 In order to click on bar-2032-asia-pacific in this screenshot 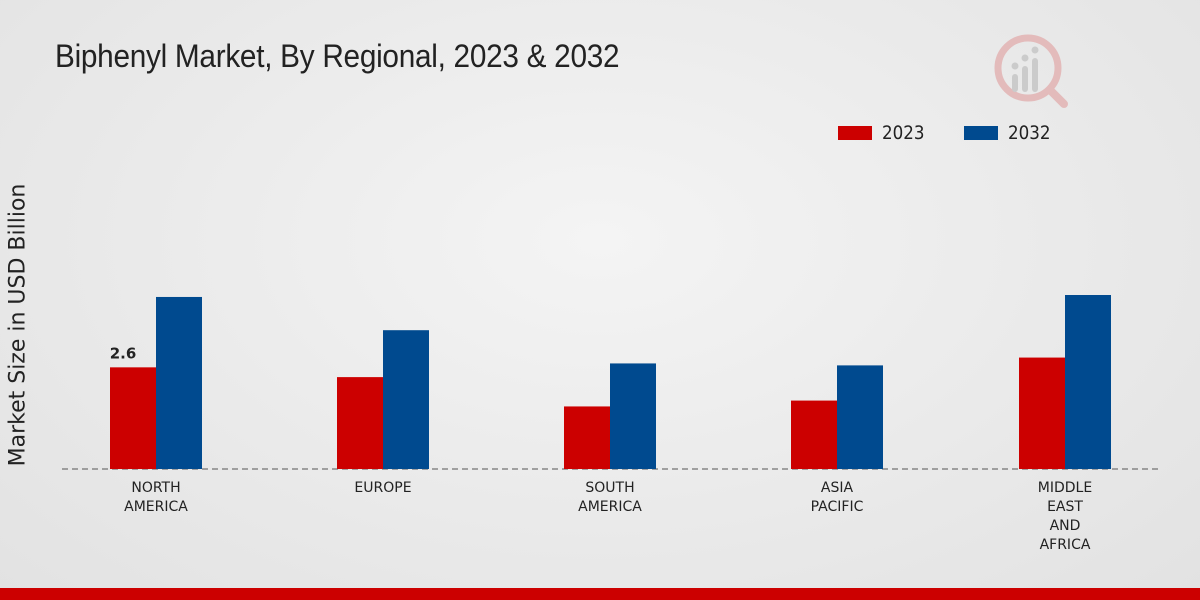, I will do `click(860, 417)`.